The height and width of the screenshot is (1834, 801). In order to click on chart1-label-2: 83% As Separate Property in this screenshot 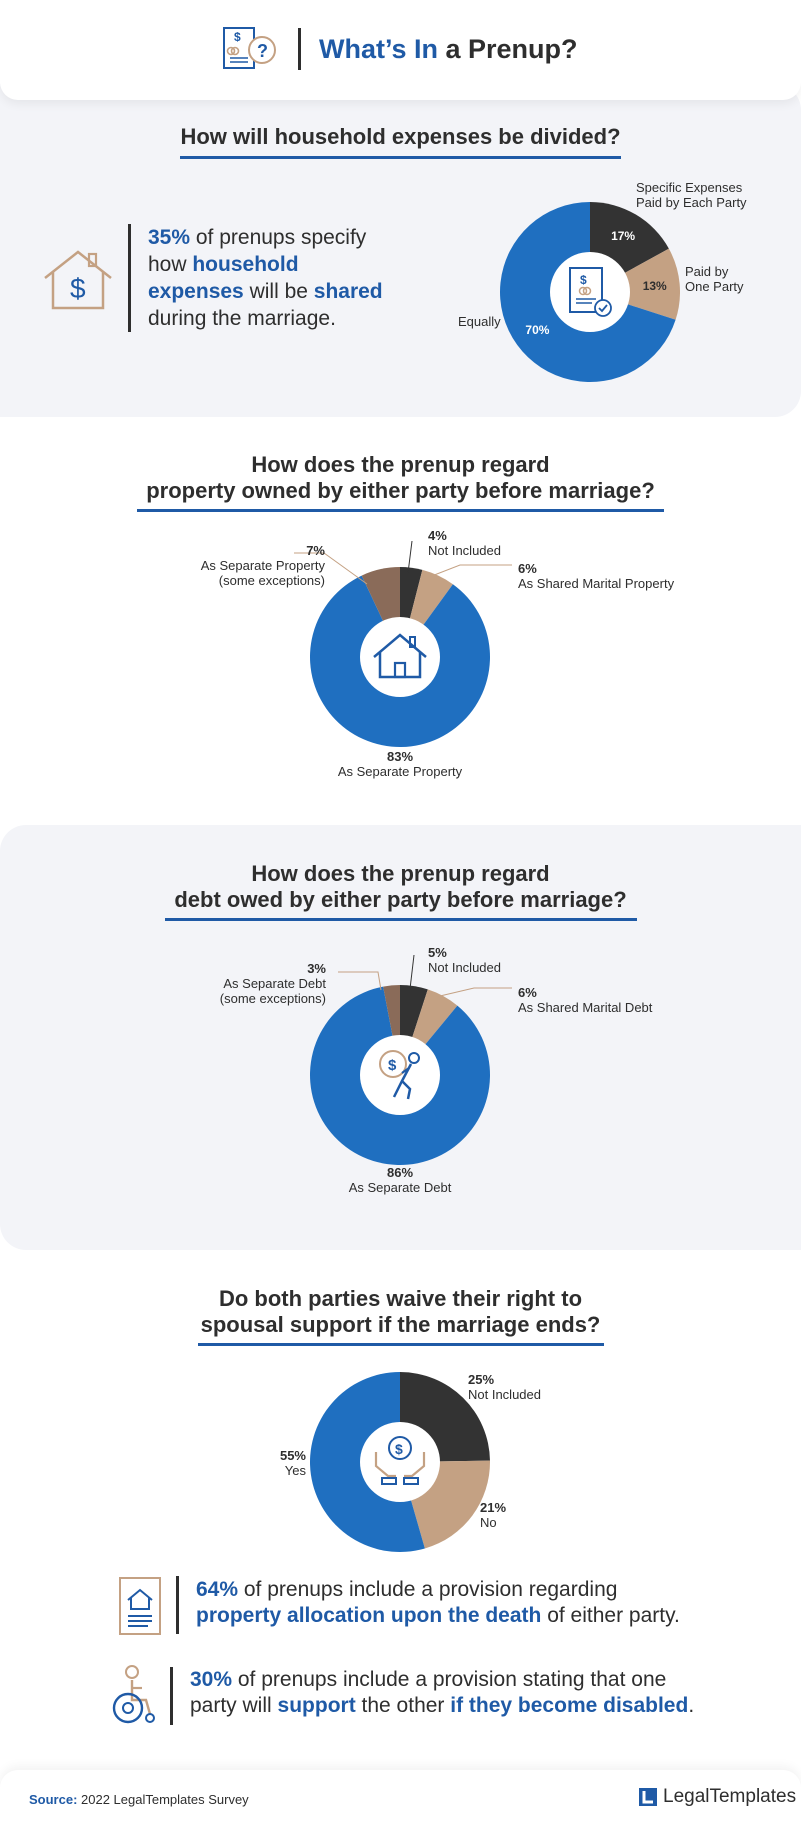, I will do `click(400, 764)`.